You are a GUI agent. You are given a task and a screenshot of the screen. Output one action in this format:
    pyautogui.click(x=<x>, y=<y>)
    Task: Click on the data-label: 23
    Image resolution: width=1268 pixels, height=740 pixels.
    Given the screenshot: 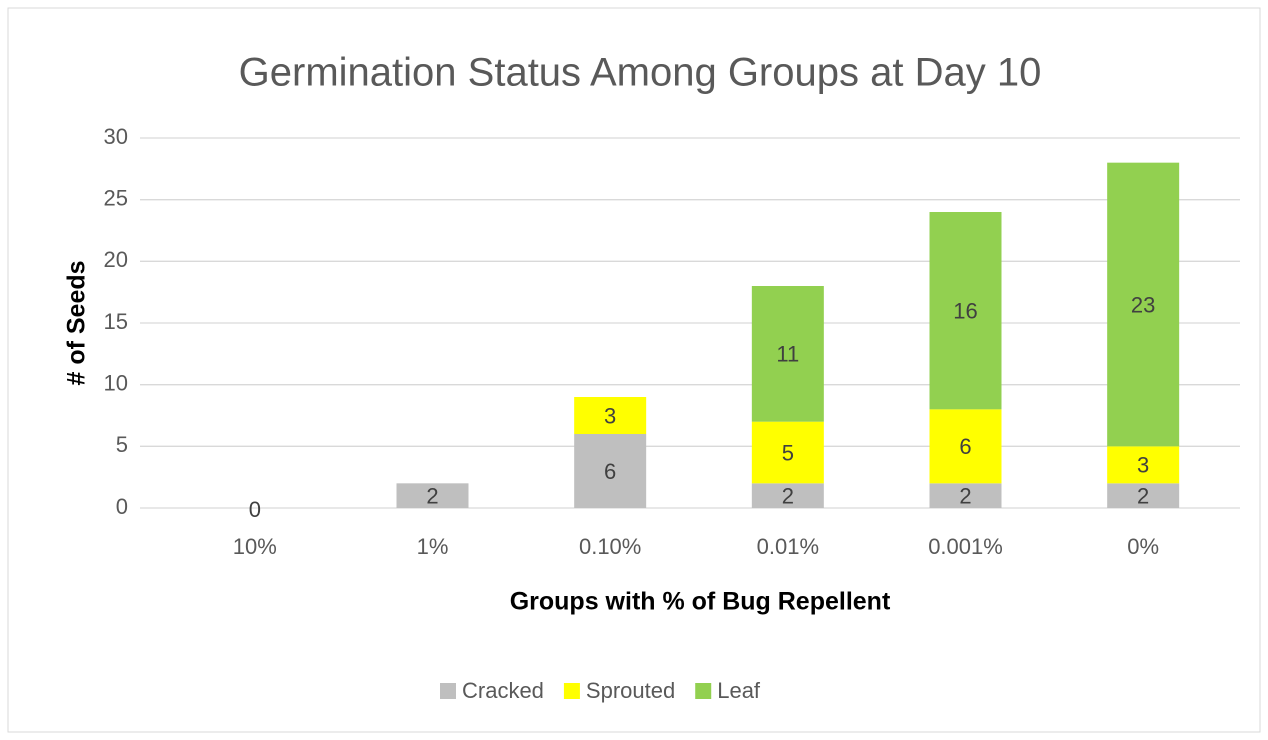 What is the action you would take?
    pyautogui.click(x=1143, y=304)
    